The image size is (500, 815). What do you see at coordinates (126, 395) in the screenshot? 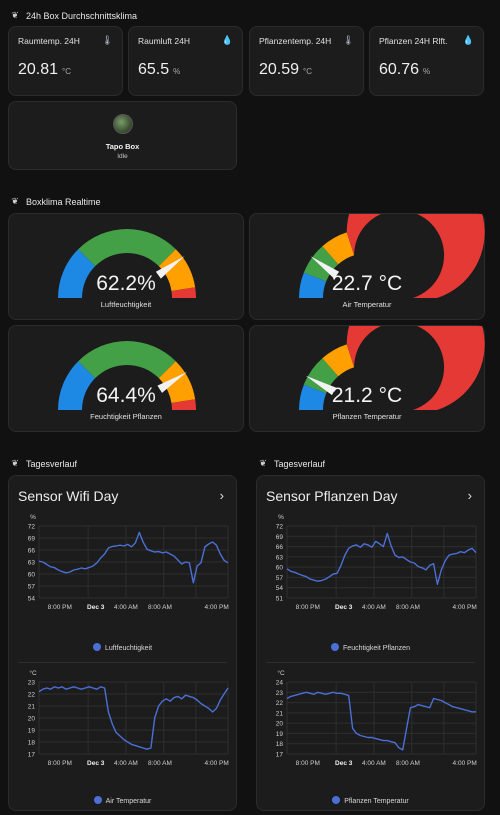
I see `gauge-value: 64.4%` at bounding box center [126, 395].